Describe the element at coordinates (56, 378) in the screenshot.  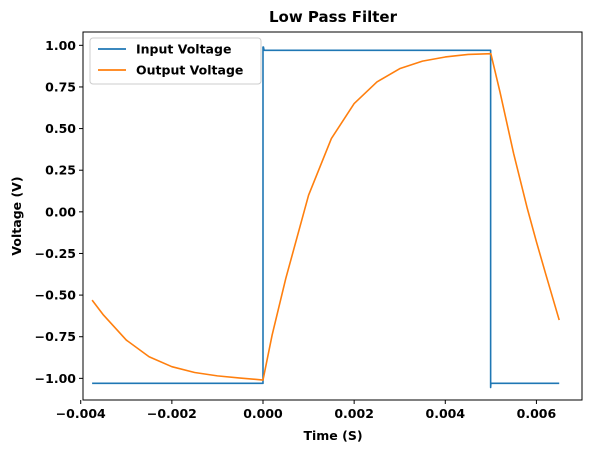
I see `y-tick-label: −1.00` at that location.